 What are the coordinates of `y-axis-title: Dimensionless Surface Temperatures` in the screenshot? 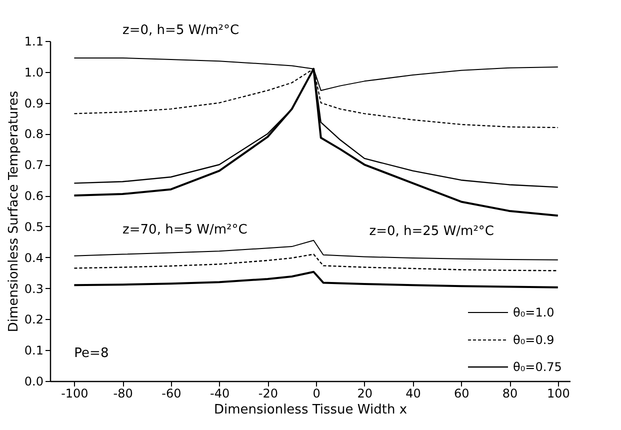 It's located at (14, 211).